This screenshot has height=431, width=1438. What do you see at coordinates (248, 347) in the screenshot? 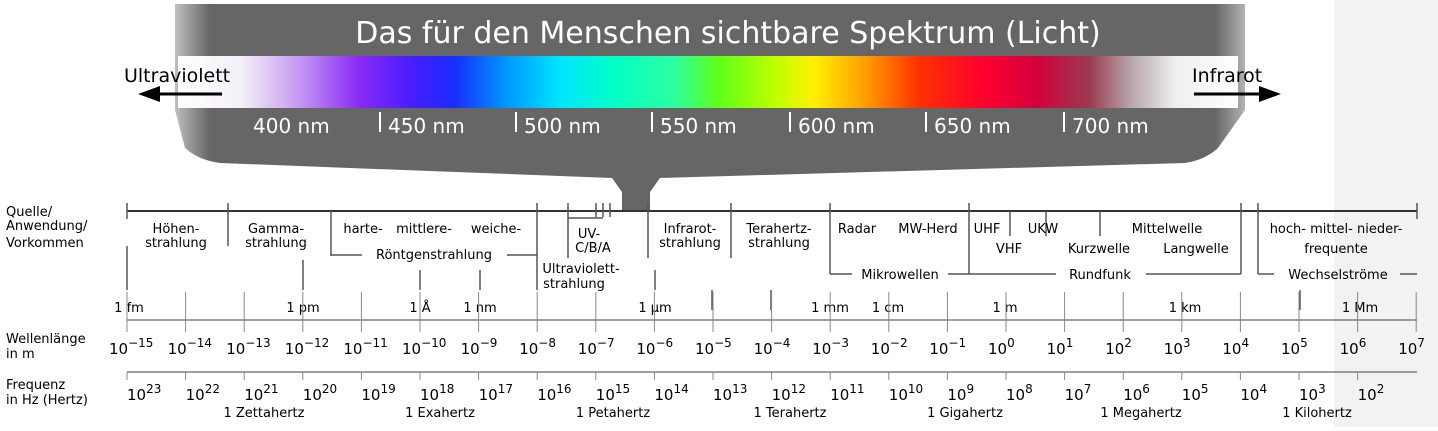
I see `wl-label-2: 10−13` at bounding box center [248, 347].